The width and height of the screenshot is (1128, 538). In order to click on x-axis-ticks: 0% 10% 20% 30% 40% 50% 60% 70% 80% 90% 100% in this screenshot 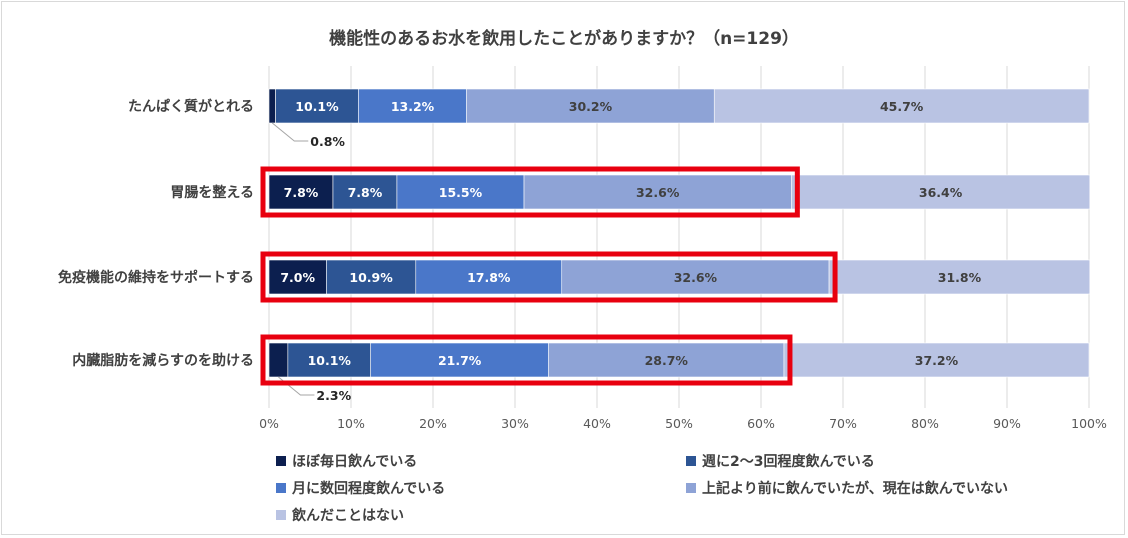, I will do `click(683, 423)`.